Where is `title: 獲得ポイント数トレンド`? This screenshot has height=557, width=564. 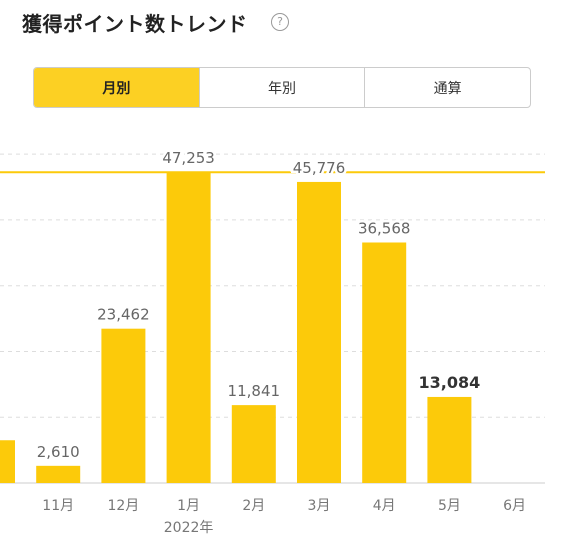 title: 獲得ポイント数トレンド is located at coordinates (135, 24).